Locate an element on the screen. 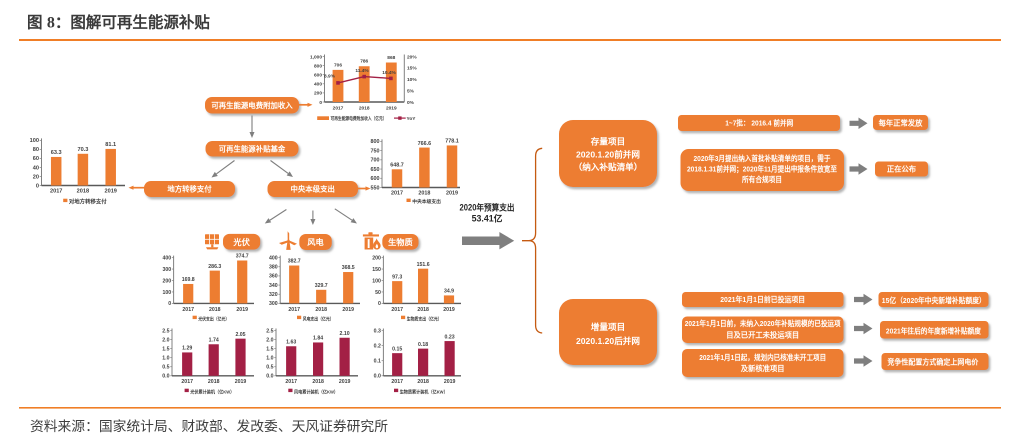 The image size is (1021, 448). svg-text: （纳入补贴清单） is located at coordinates (608, 166).